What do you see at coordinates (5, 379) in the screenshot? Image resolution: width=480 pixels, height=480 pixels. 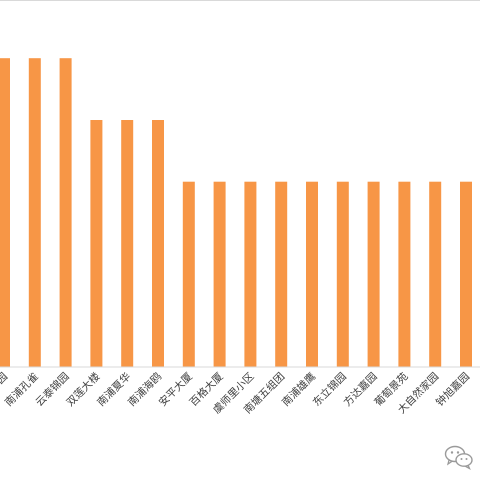 I see `x-tick-label: 园` at bounding box center [5, 379].